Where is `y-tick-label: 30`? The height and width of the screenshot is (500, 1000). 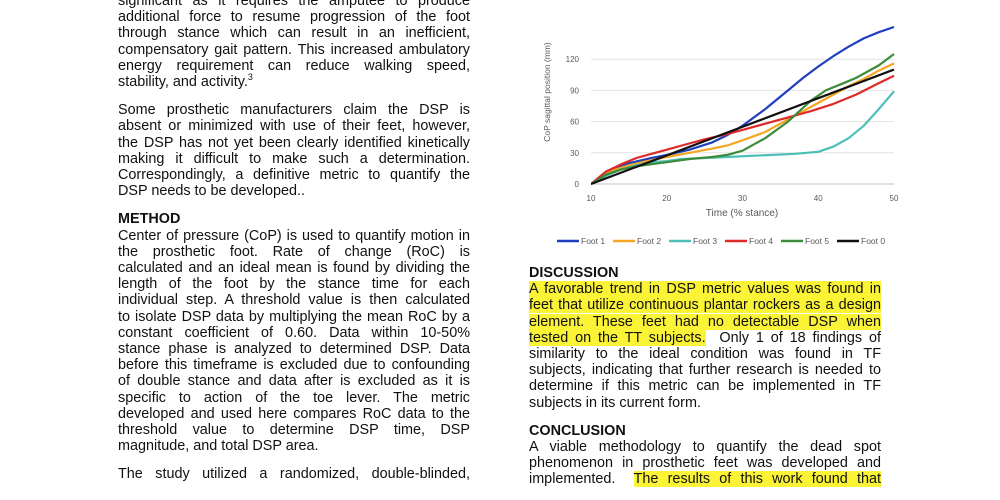
y-tick-label: 30 is located at coordinates (574, 153).